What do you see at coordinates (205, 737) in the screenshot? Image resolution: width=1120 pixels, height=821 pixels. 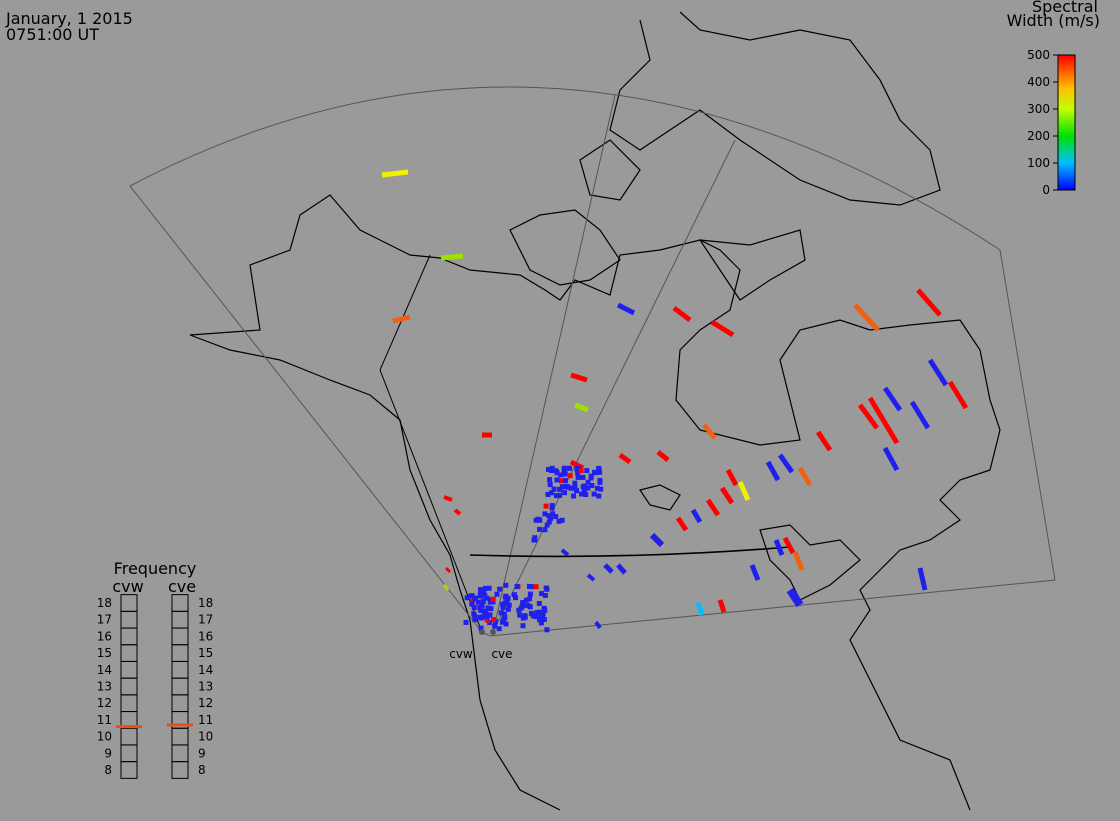 I see `frequency-tick-label: 10` at bounding box center [205, 737].